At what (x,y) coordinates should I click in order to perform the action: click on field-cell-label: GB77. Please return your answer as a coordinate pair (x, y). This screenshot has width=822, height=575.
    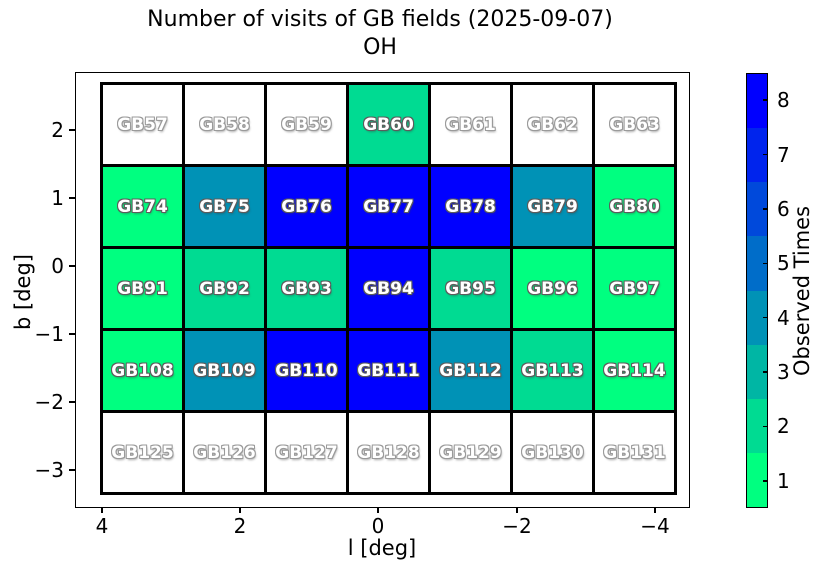
    Looking at the image, I should click on (388, 206).